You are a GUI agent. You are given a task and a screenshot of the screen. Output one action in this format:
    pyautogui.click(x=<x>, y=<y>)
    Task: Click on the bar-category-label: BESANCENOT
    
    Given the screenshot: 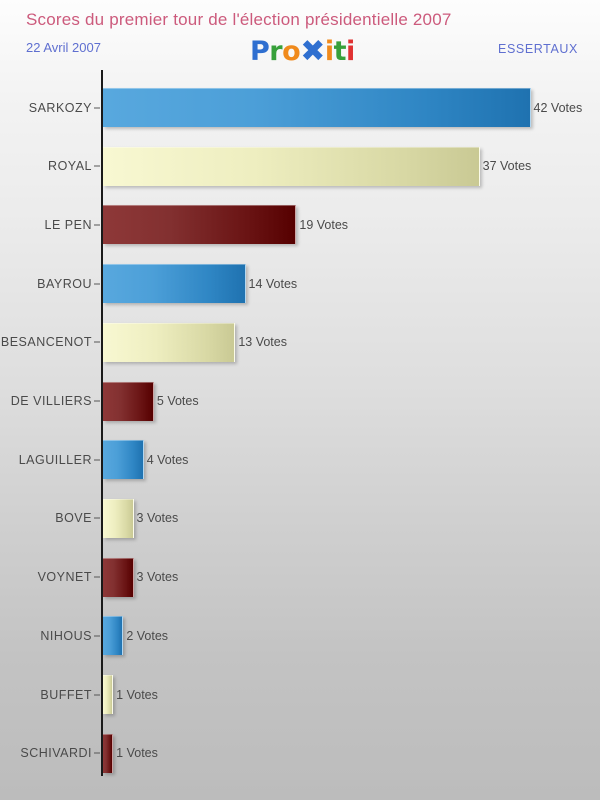 What is the action you would take?
    pyautogui.click(x=46, y=342)
    